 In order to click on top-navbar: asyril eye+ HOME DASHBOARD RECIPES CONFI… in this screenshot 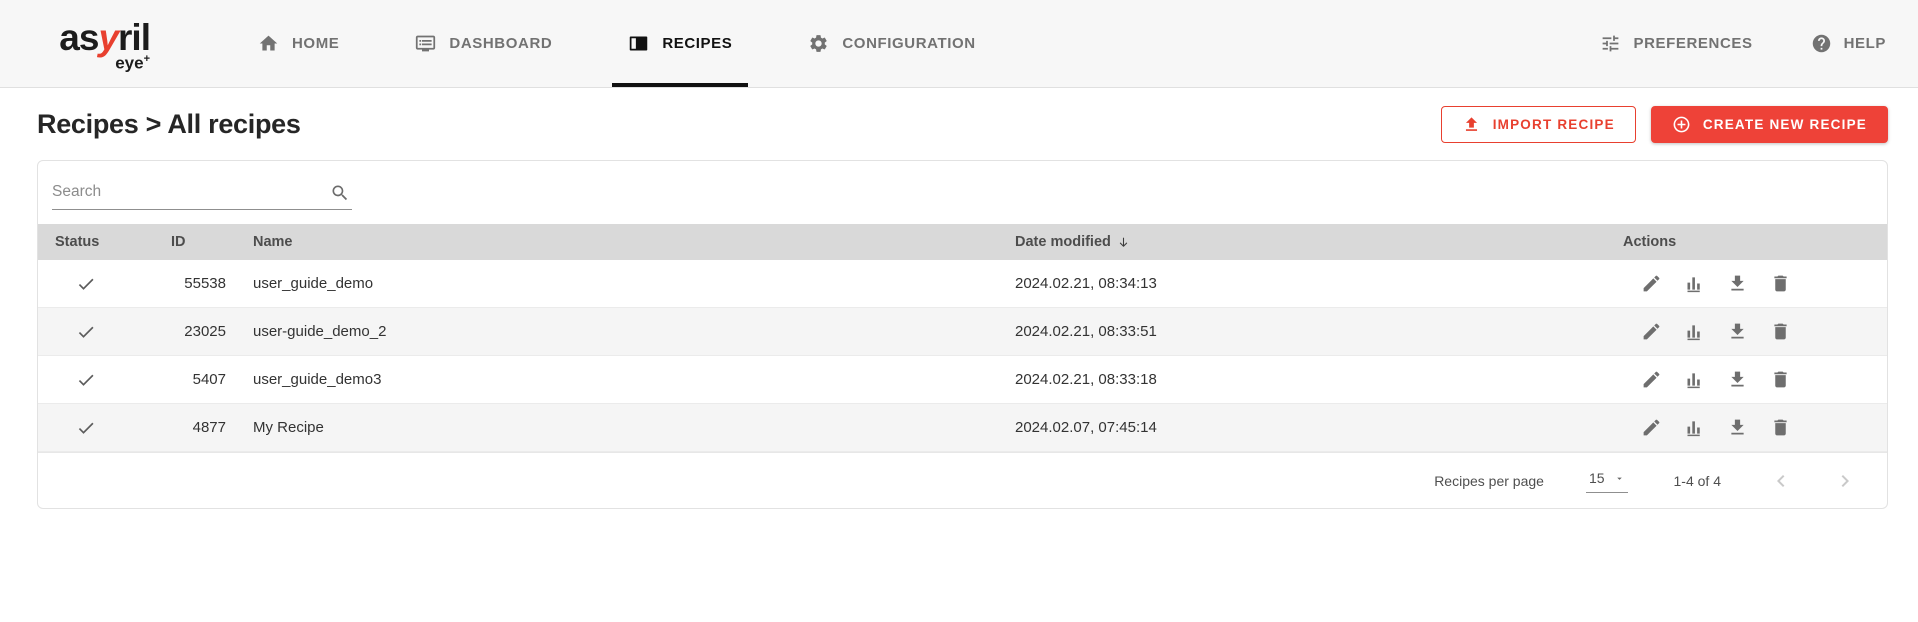, I will do `click(959, 44)`.